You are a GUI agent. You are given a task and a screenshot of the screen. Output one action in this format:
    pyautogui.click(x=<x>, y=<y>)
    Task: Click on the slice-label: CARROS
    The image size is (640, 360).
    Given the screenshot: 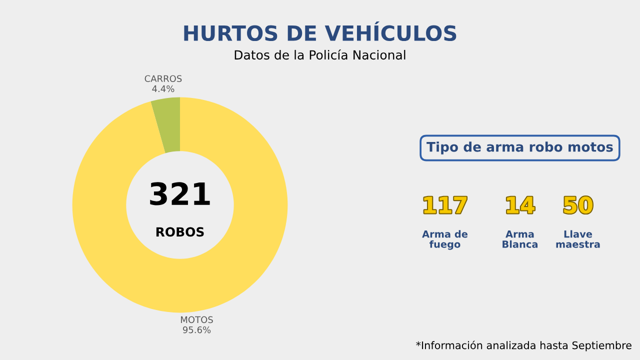 What is the action you would take?
    pyautogui.click(x=163, y=78)
    